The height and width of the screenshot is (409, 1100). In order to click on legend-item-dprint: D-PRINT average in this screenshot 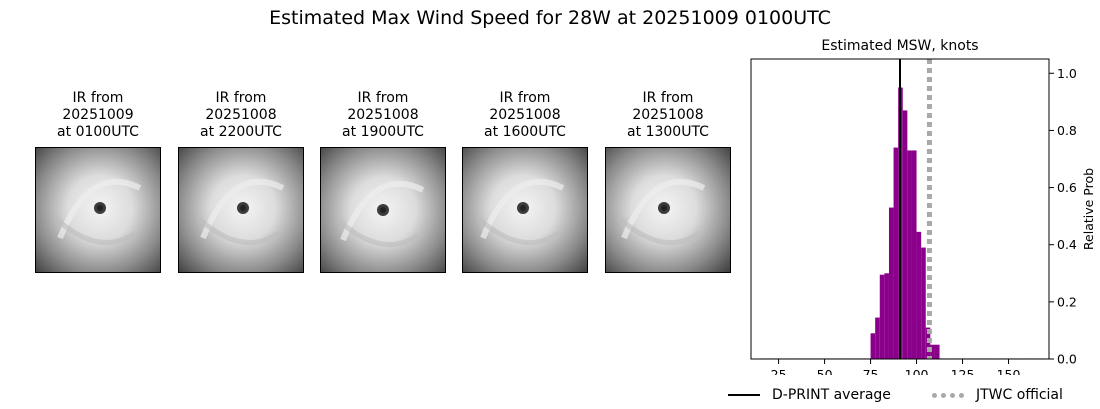, I will do `click(809, 395)`.